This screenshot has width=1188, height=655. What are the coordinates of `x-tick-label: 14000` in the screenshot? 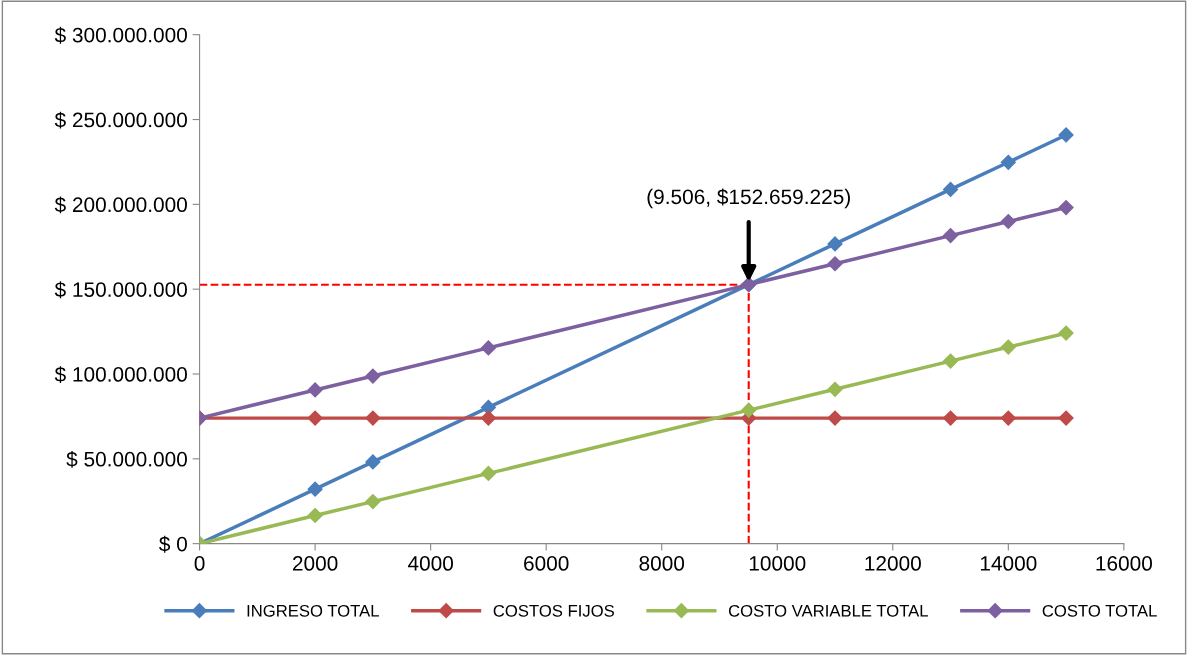 It's located at (1008, 563).